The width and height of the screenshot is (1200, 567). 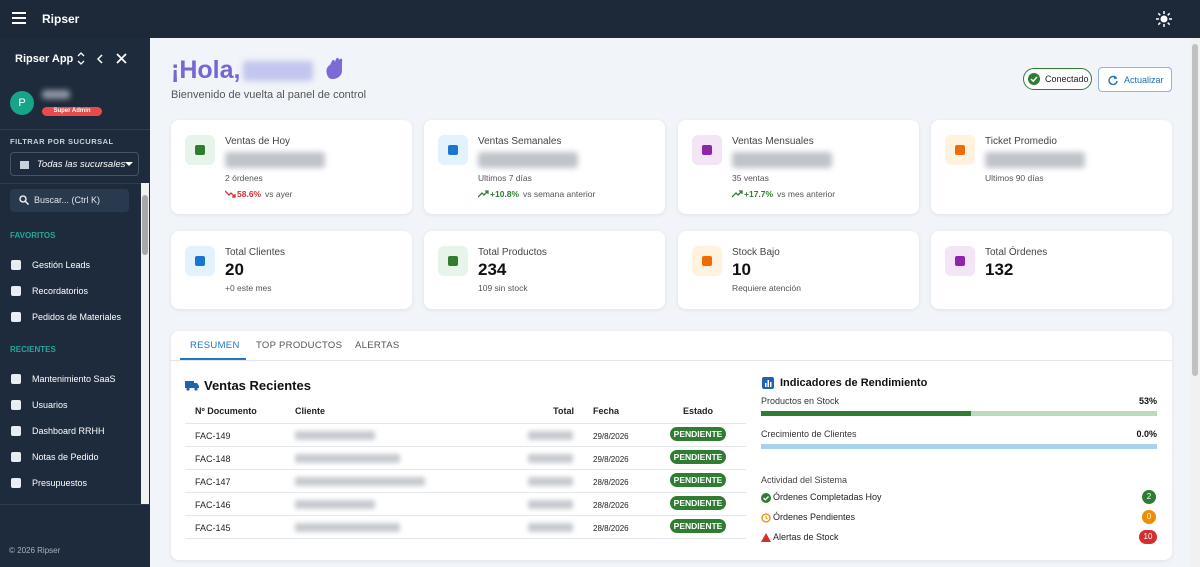 What do you see at coordinates (1148, 537) in the screenshot?
I see `activity-count: 10` at bounding box center [1148, 537].